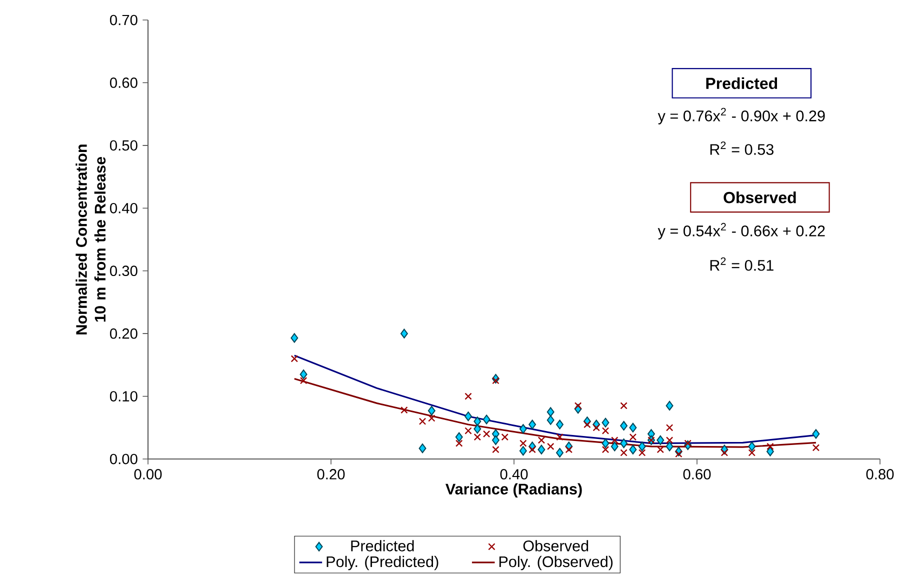  I want to click on y-tick-label: 0.60, so click(124, 83).